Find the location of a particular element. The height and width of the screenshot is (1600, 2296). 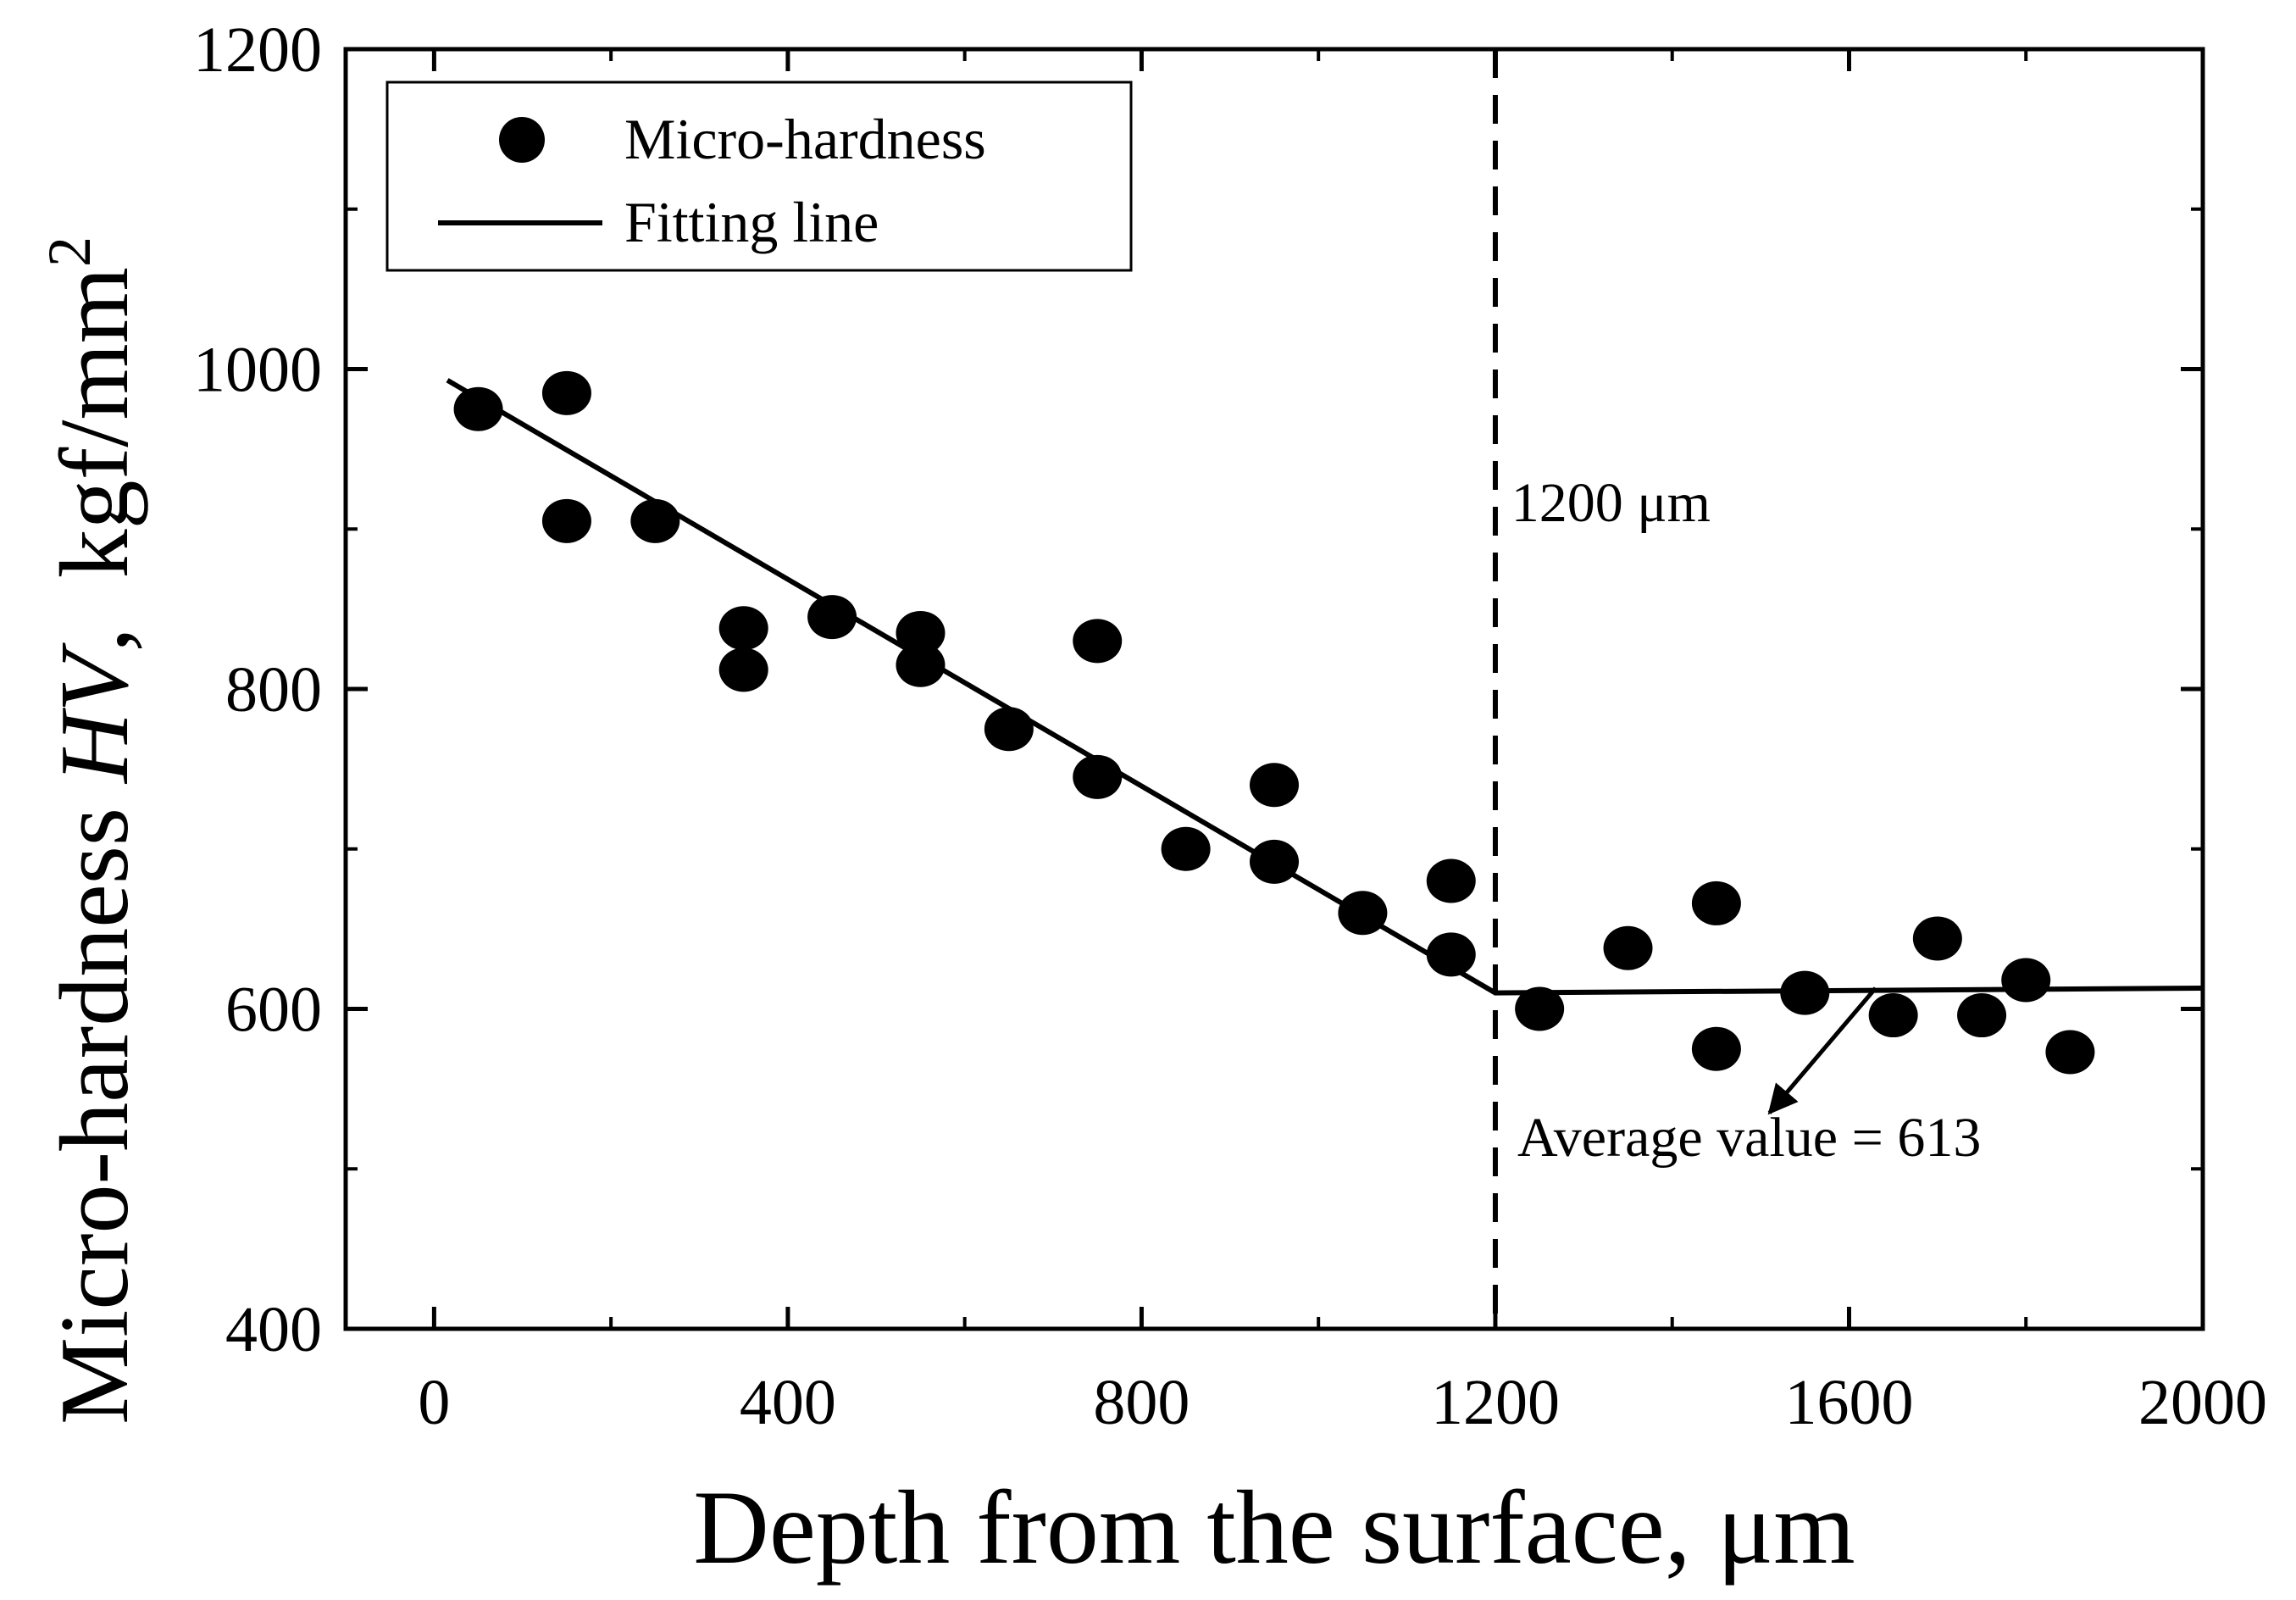

average-arrow is located at coordinates (1822, 1050).